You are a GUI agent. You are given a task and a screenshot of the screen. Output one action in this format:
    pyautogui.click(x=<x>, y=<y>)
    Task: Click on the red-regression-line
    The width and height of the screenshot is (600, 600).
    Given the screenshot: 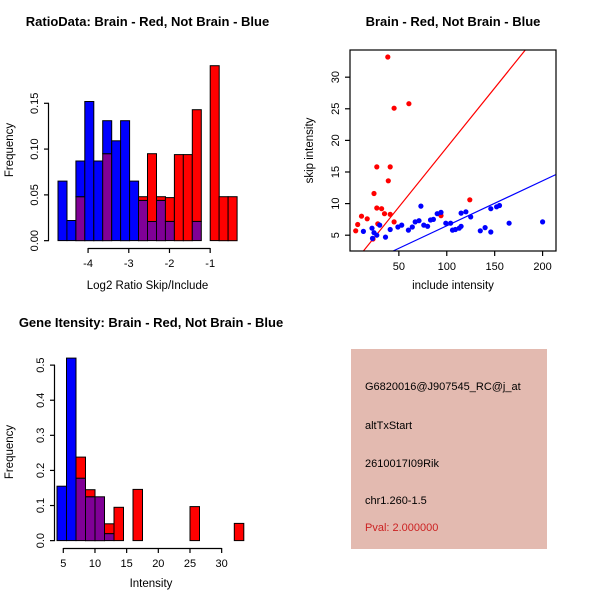 What is the action you would take?
    pyautogui.click(x=444, y=150)
    